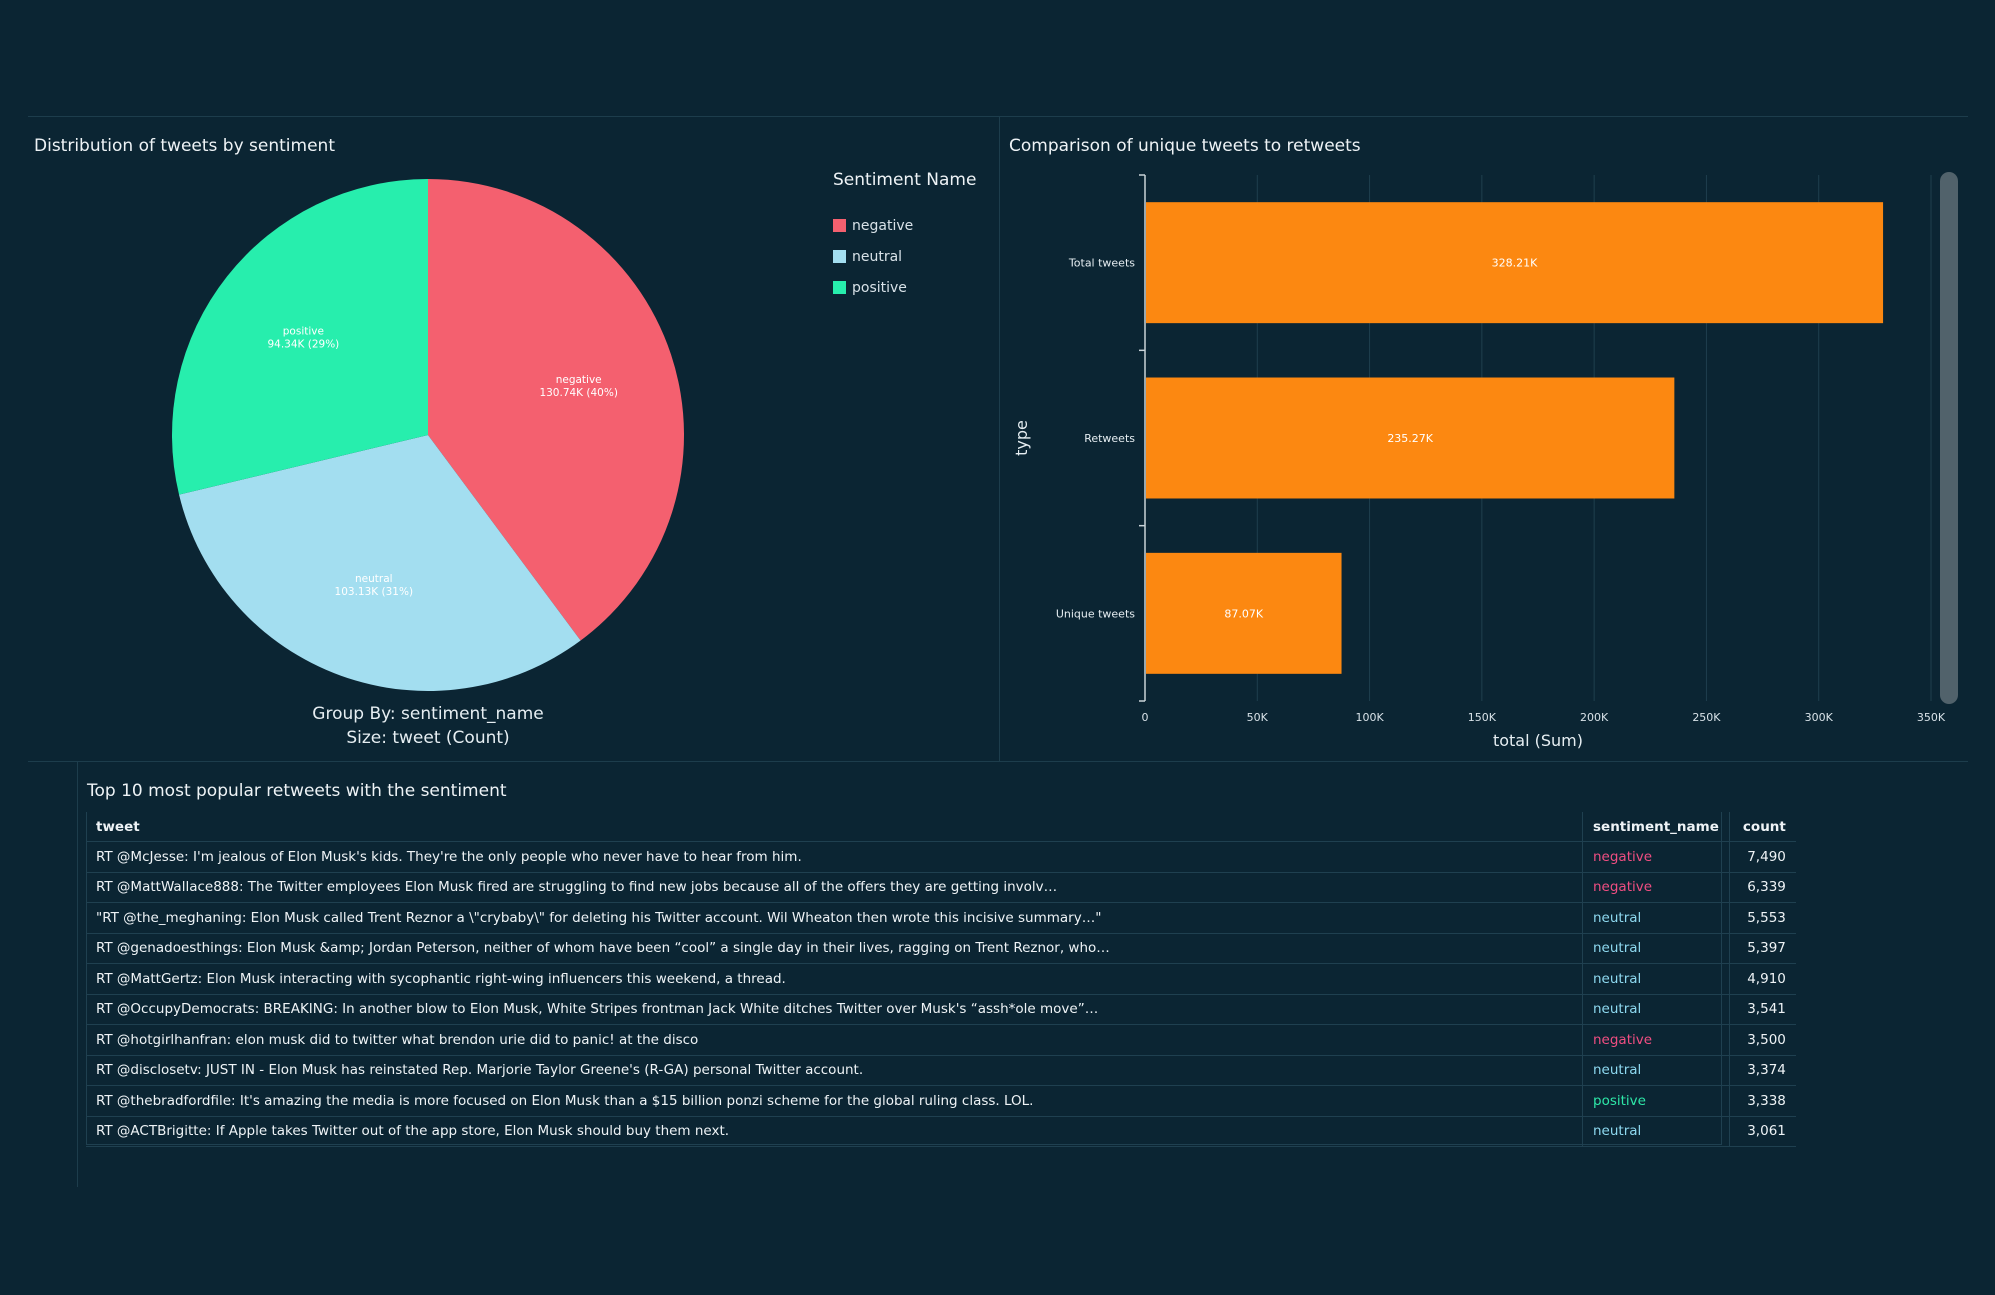 The height and width of the screenshot is (1295, 1995). I want to click on count-cell: 6,339, so click(1762, 887).